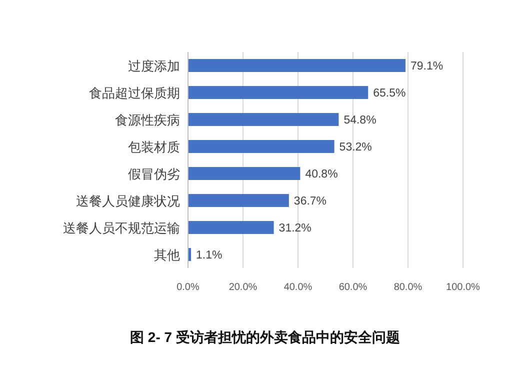 Image resolution: width=530 pixels, height=369 pixels. I want to click on y-tick-label: 食源性疾病, so click(147, 120).